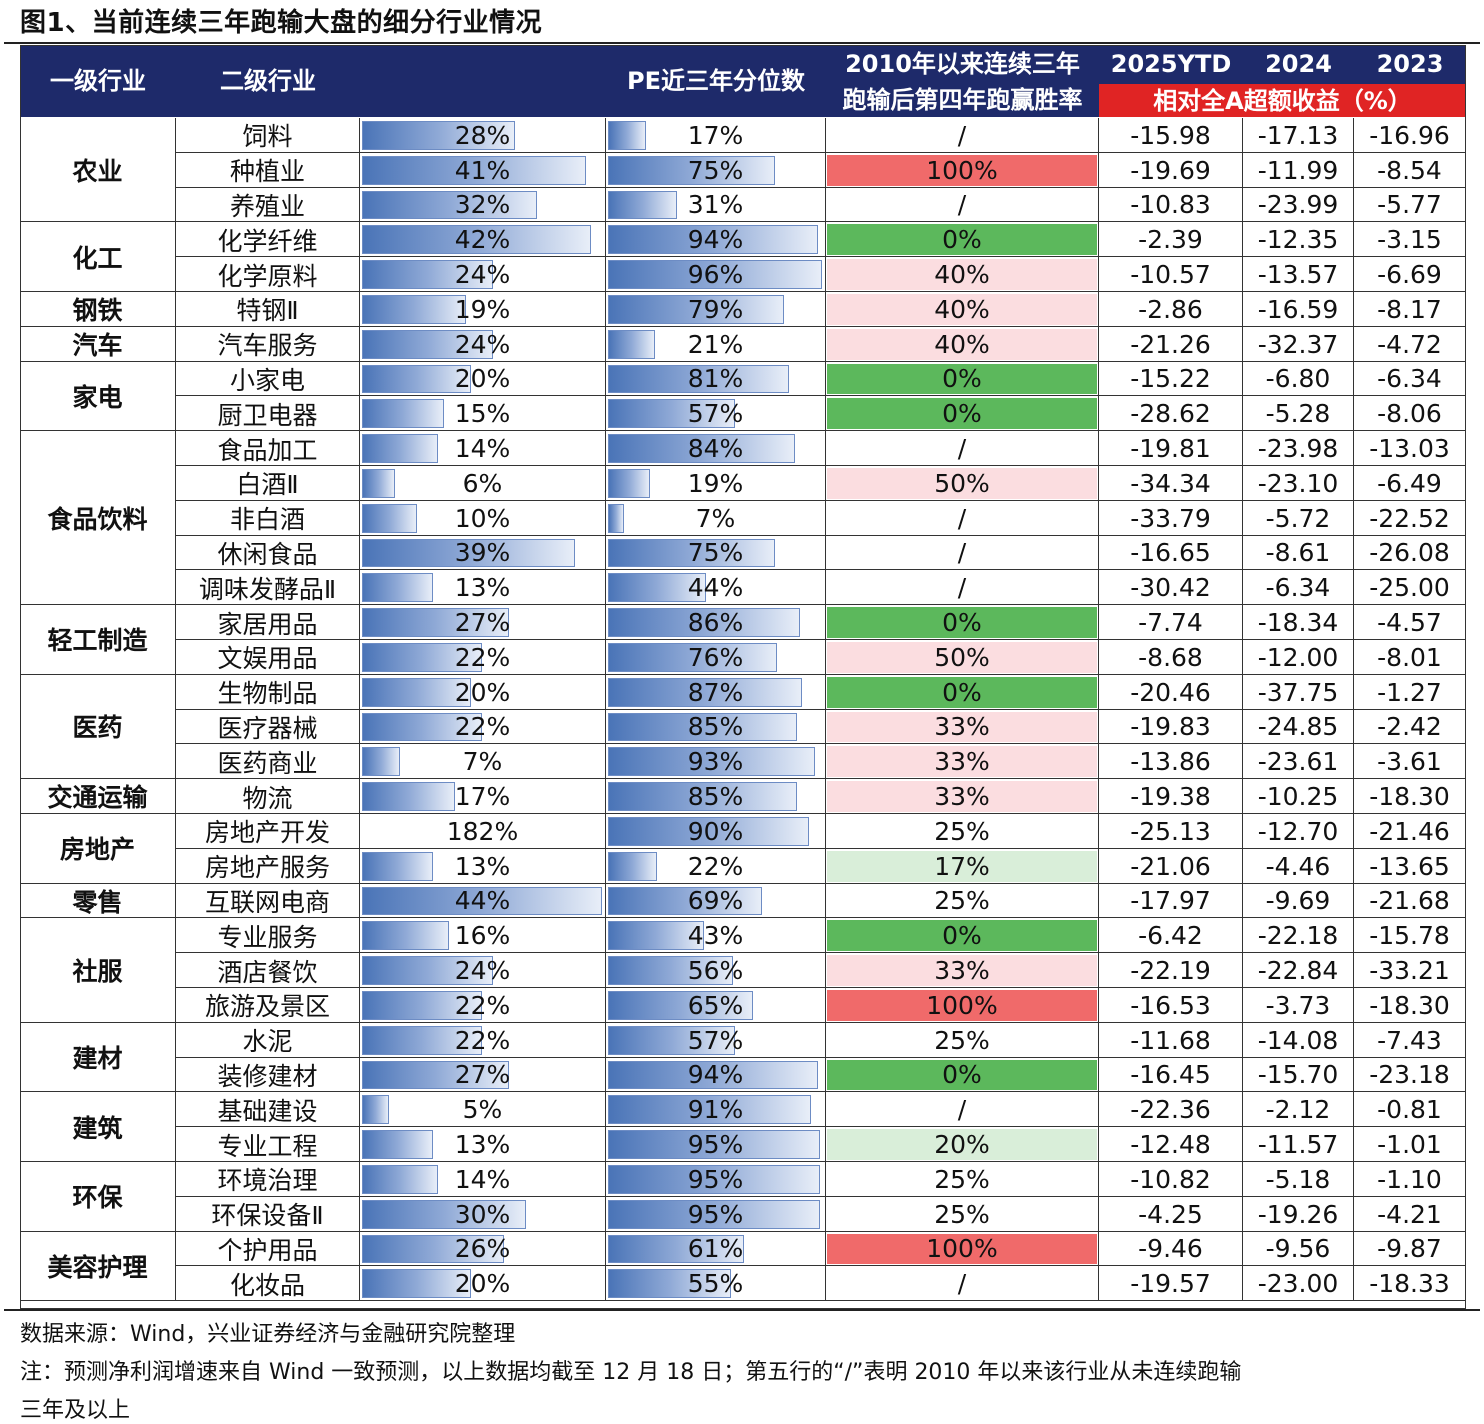 The image size is (1484, 1424). Describe the element at coordinates (268, 622) in the screenshot. I see `l2-industry-cell: 家居用品` at that location.